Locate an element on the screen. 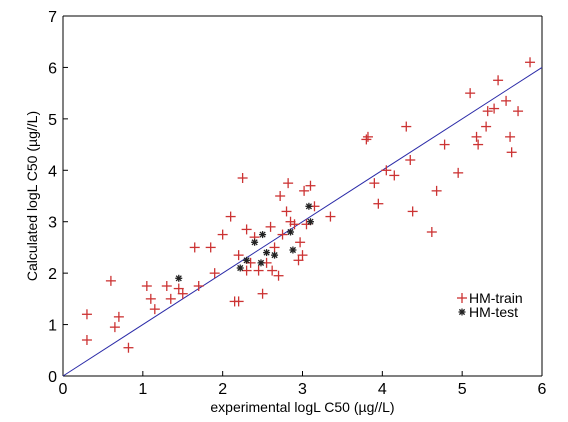 Image resolution: width=568 pixels, height=422 pixels. x-tick-label: 2 is located at coordinates (222, 389).